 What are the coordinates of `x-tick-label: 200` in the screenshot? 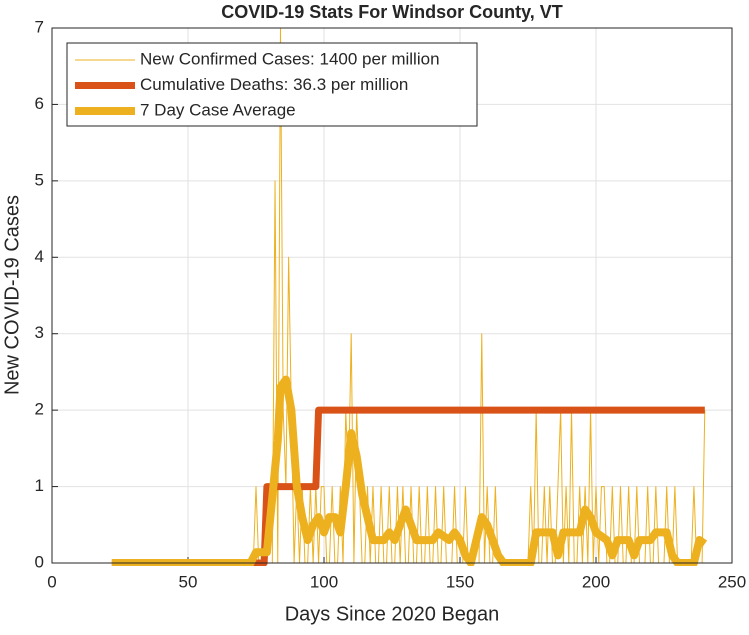 It's located at (596, 581).